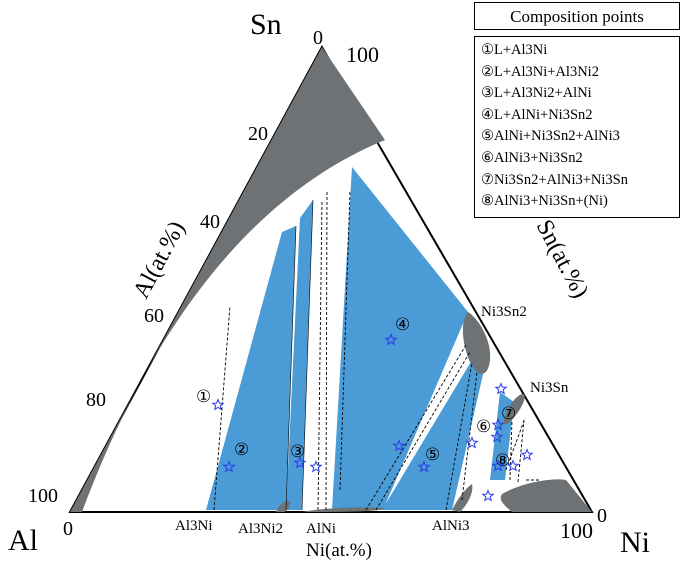  I want to click on tick-left-60: 60, so click(154, 316).